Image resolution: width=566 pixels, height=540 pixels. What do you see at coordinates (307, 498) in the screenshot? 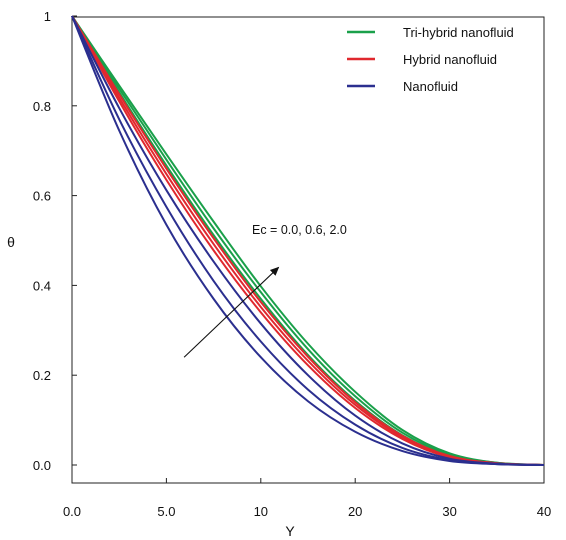
I see `x-axis-ticks: 0.0 5.0 10 20 30 40` at bounding box center [307, 498].